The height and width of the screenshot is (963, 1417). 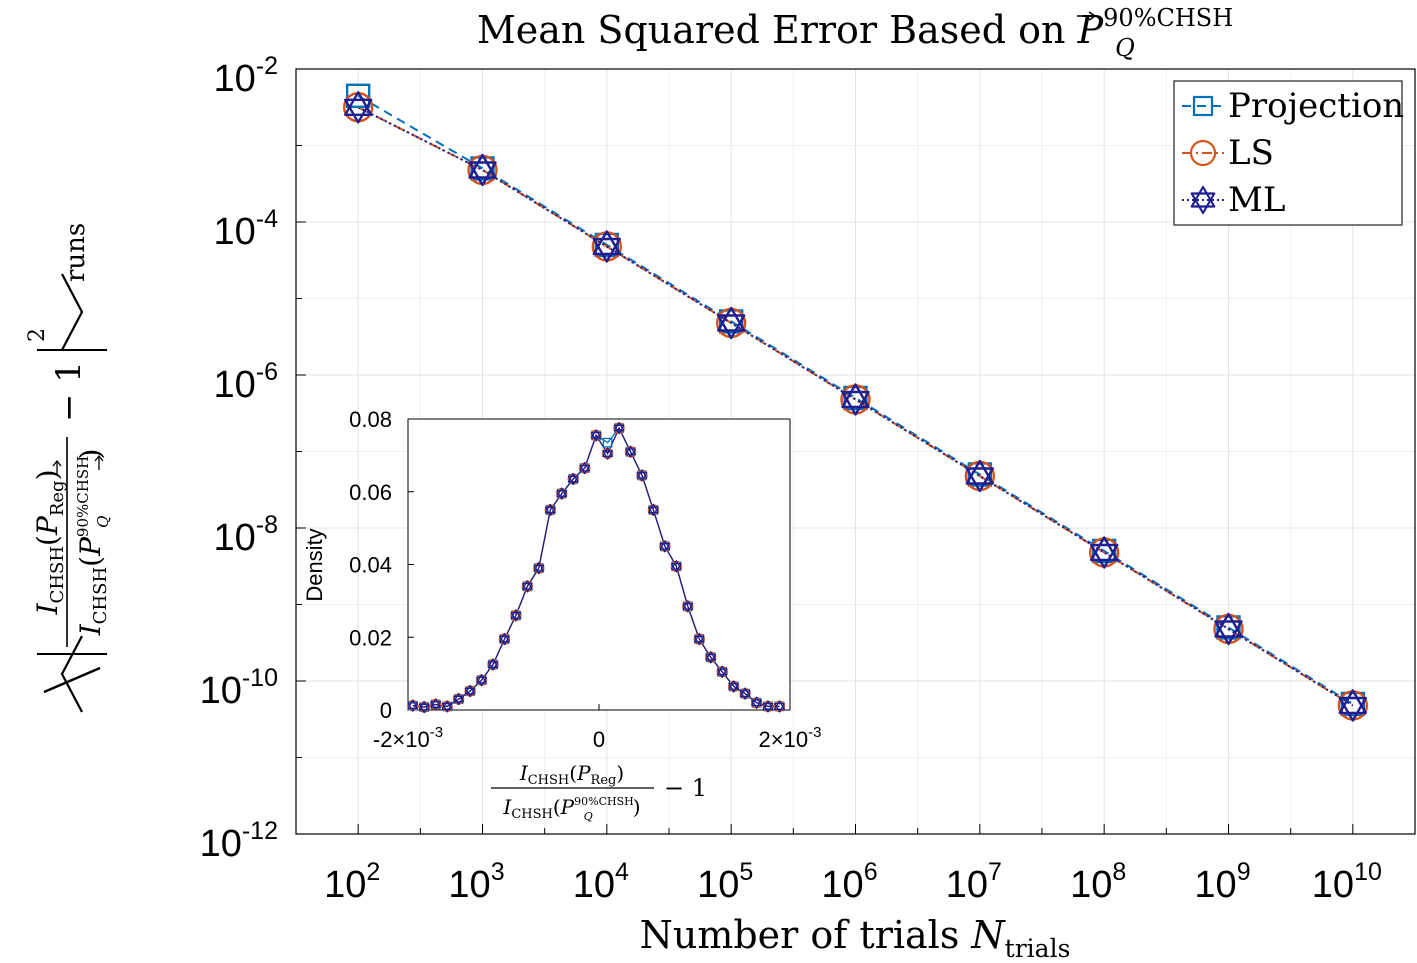 I want to click on inset-y-label: Density, so click(x=314, y=564).